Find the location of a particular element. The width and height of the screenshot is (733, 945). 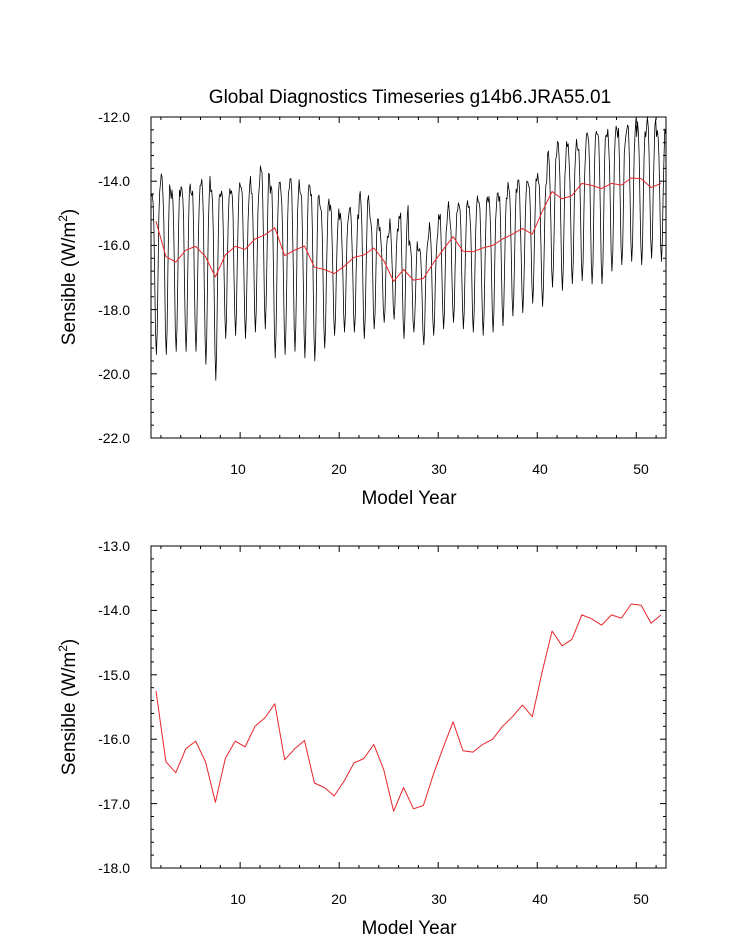

top-y-axis-title: Sensible (W/m2) is located at coordinates (68, 277).